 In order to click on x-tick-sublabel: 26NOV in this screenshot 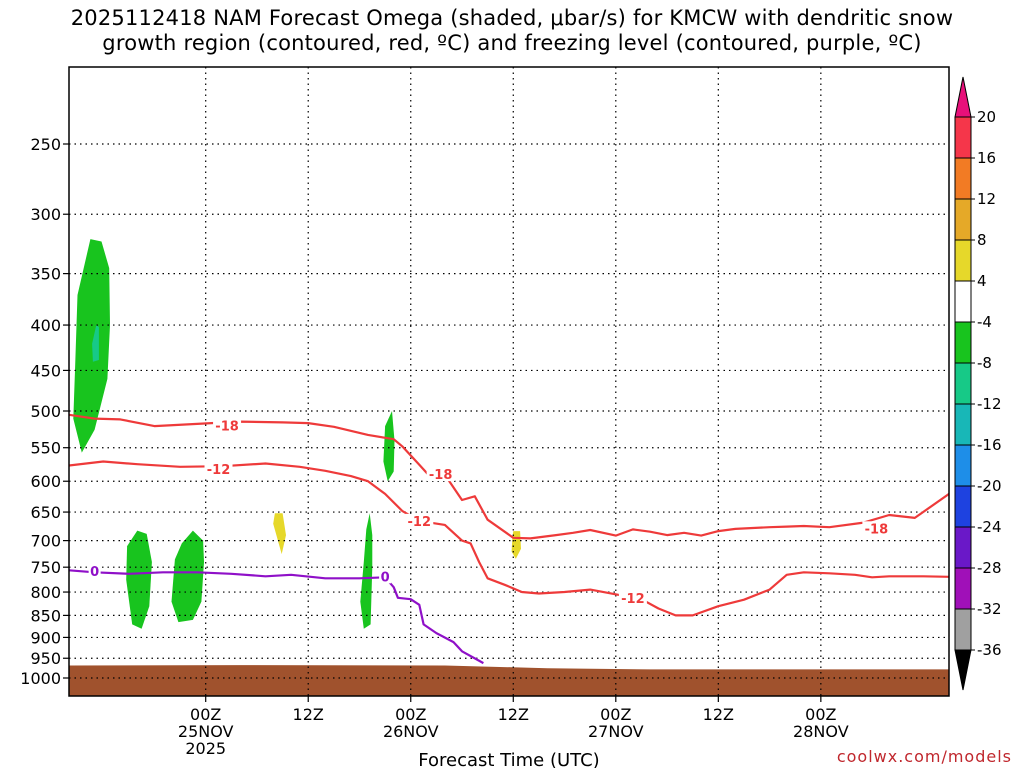, I will do `click(411, 731)`.